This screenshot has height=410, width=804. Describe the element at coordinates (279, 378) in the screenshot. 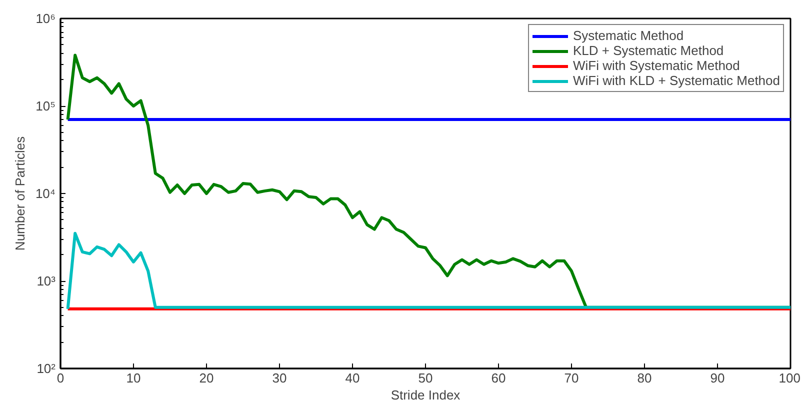

I see `x-tick-label: 30` at that location.